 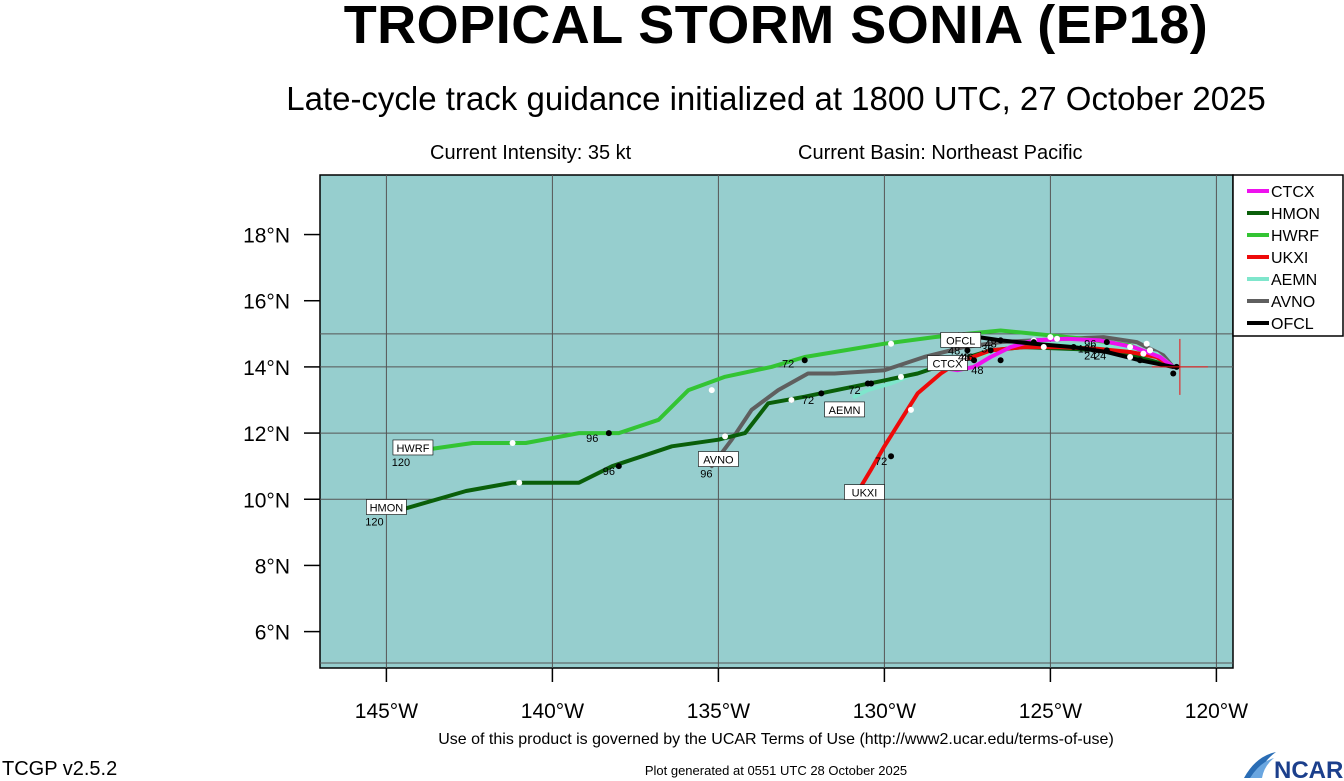 What do you see at coordinates (266, 434) in the screenshot?
I see `lat-tick-label: 12°N` at bounding box center [266, 434].